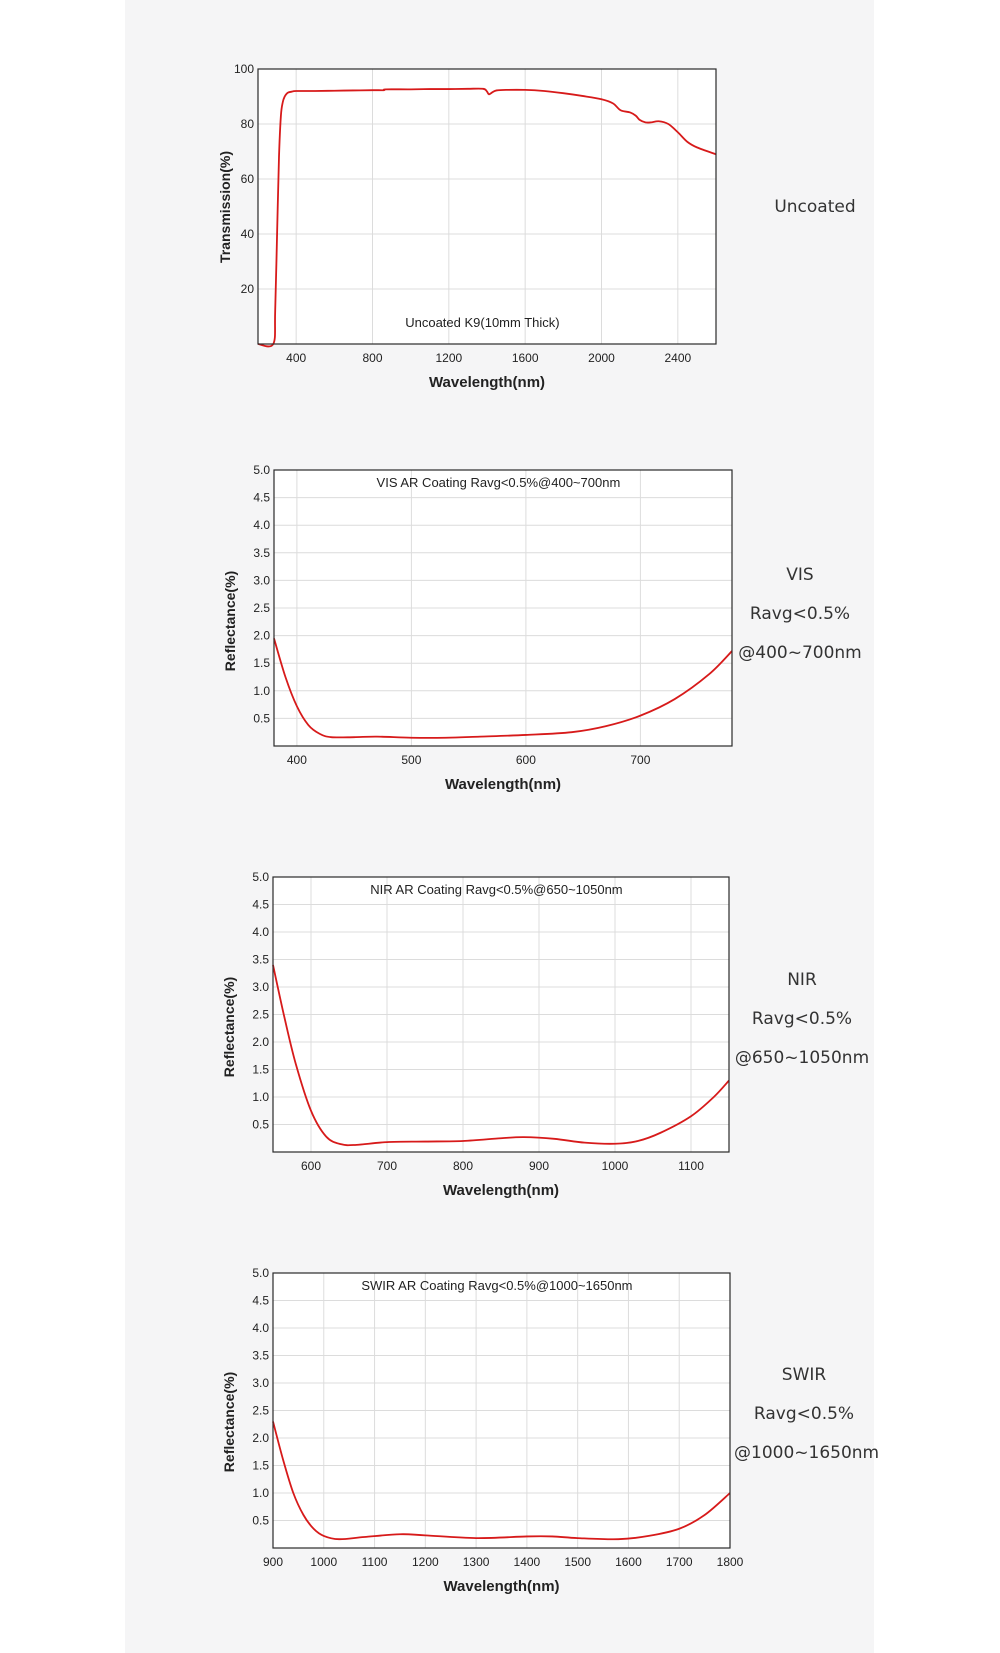 The height and width of the screenshot is (1653, 1000). I want to click on x-tick-label: 2000, so click(601, 358).